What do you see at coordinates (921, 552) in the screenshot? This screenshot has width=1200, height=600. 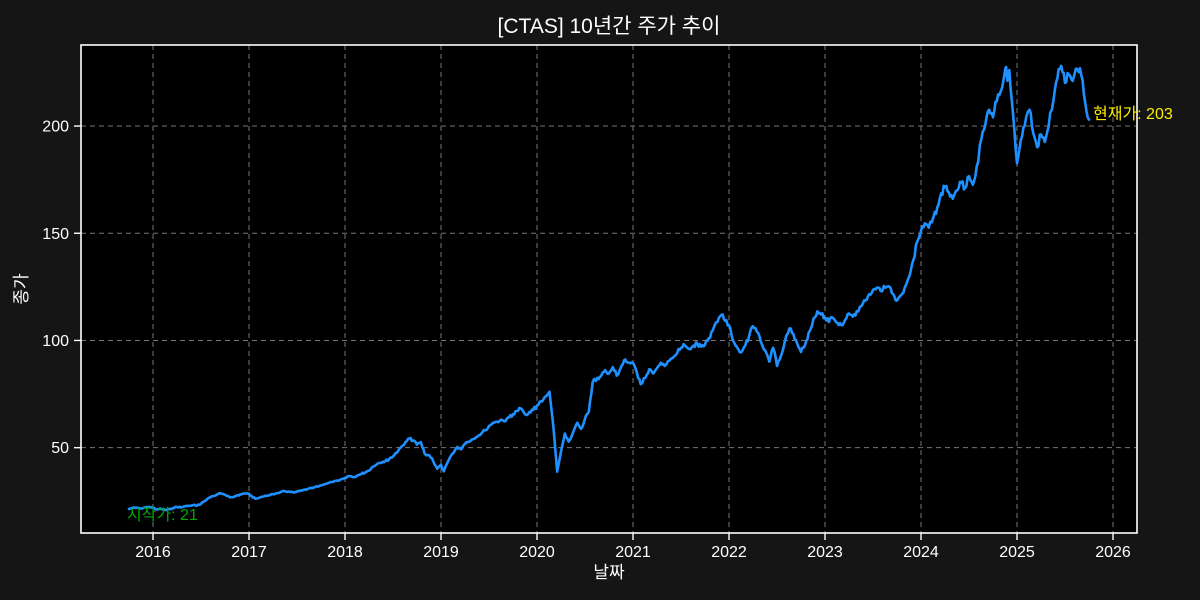 I see `x-tick-label: 2024` at bounding box center [921, 552].